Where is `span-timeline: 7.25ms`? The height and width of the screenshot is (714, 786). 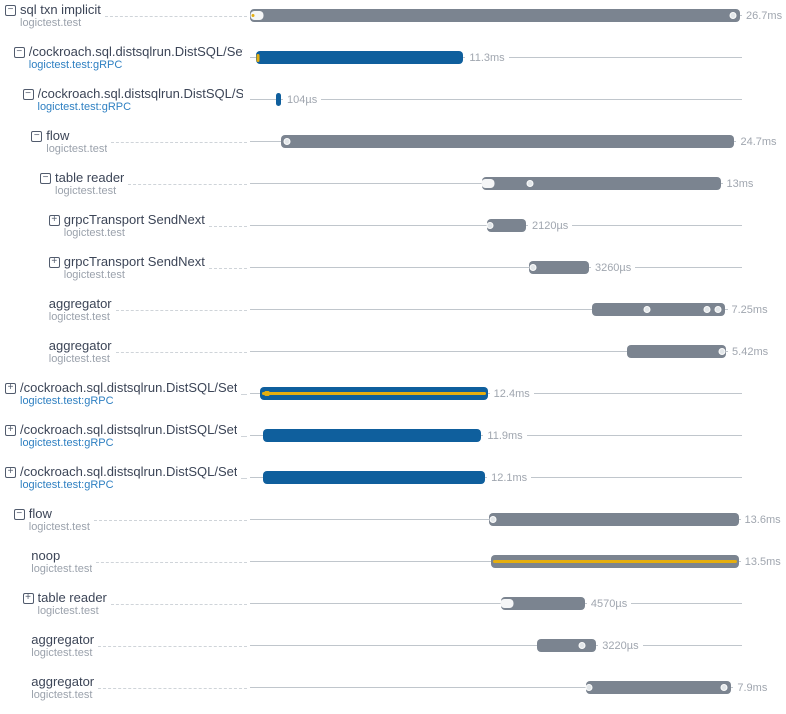
span-timeline: 7.25ms is located at coordinates (511, 310).